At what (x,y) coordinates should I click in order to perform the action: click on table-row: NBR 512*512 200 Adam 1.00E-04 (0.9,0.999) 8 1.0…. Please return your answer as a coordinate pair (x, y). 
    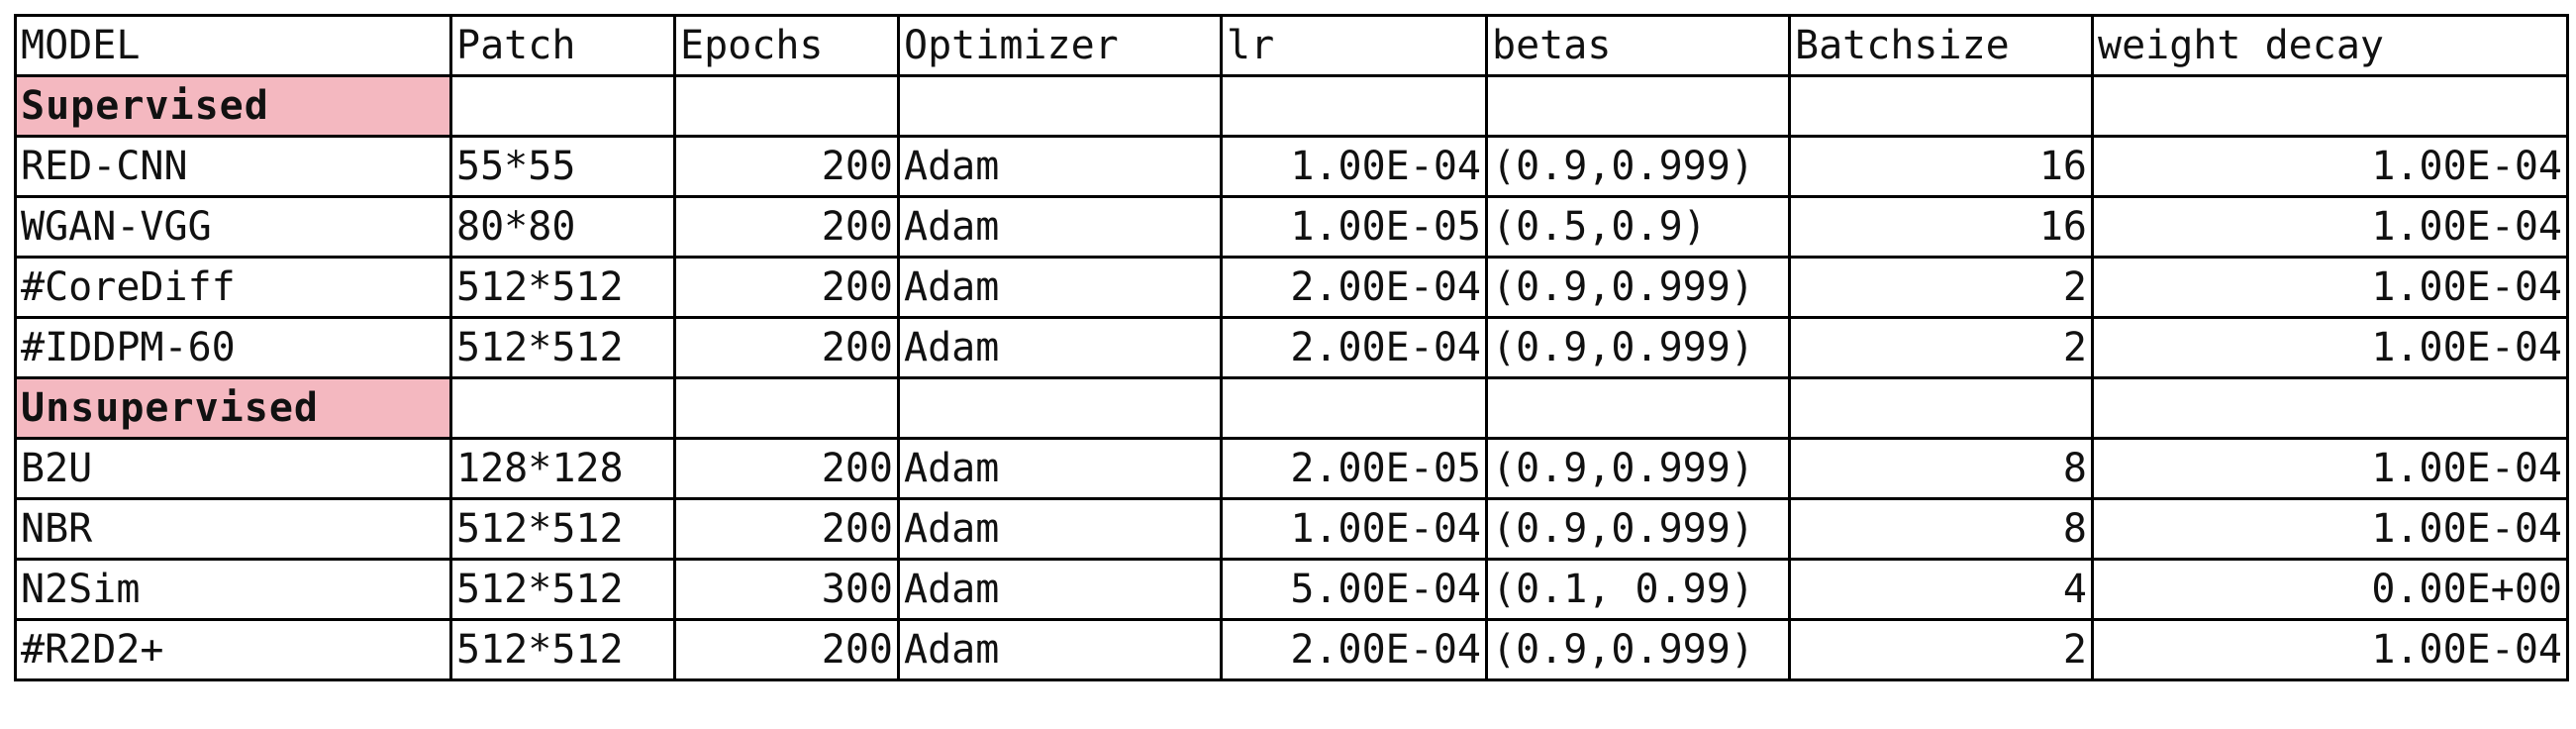
    Looking at the image, I should click on (1291, 529).